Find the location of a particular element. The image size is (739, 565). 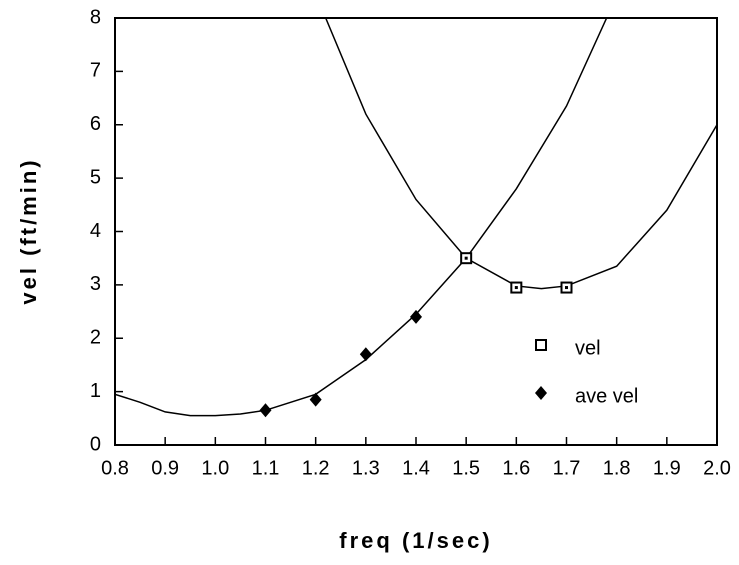

y-axis-label: vel (ft/min) is located at coordinates (28, 230).